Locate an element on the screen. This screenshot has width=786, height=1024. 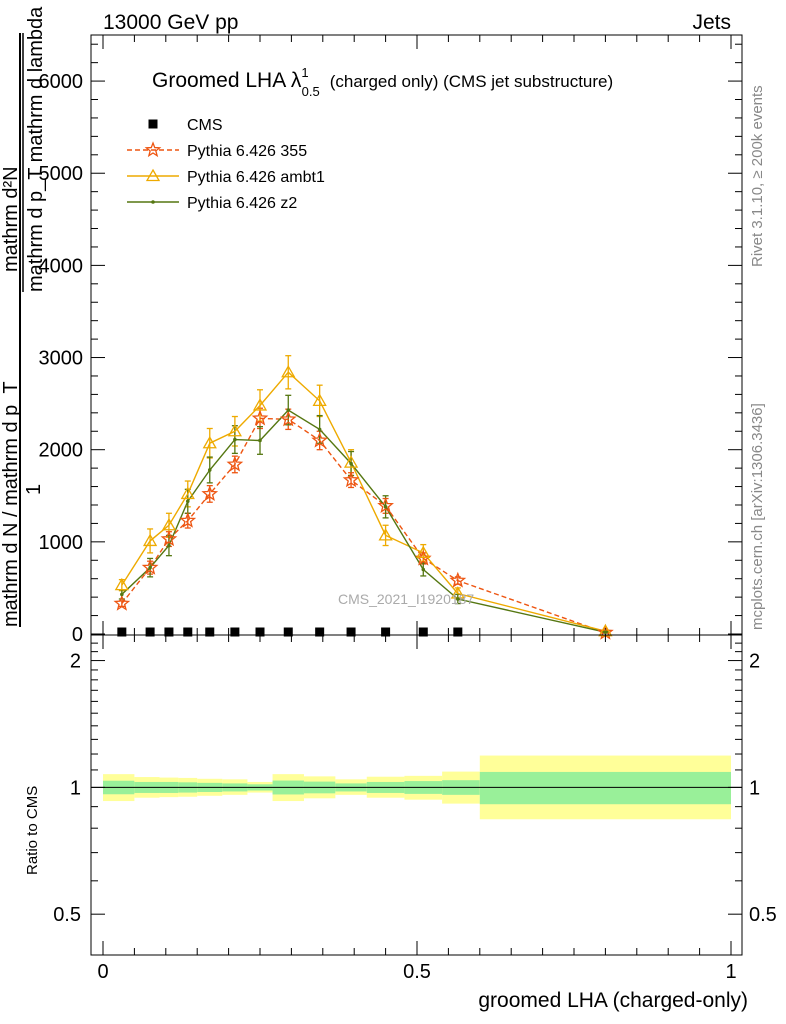
ratio-y-tick-label-right: 0.5 is located at coordinates (763, 915).